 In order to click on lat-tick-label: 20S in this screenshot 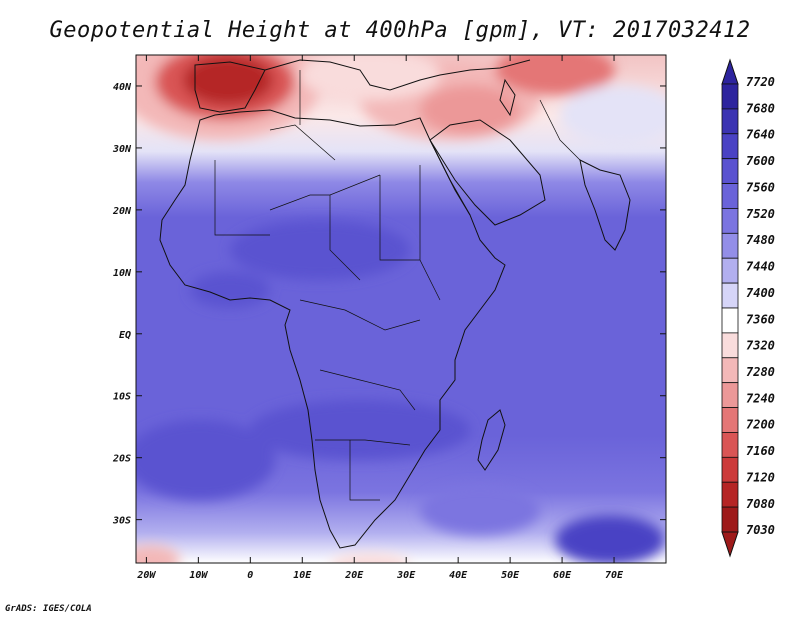, I will do `click(121, 459)`.